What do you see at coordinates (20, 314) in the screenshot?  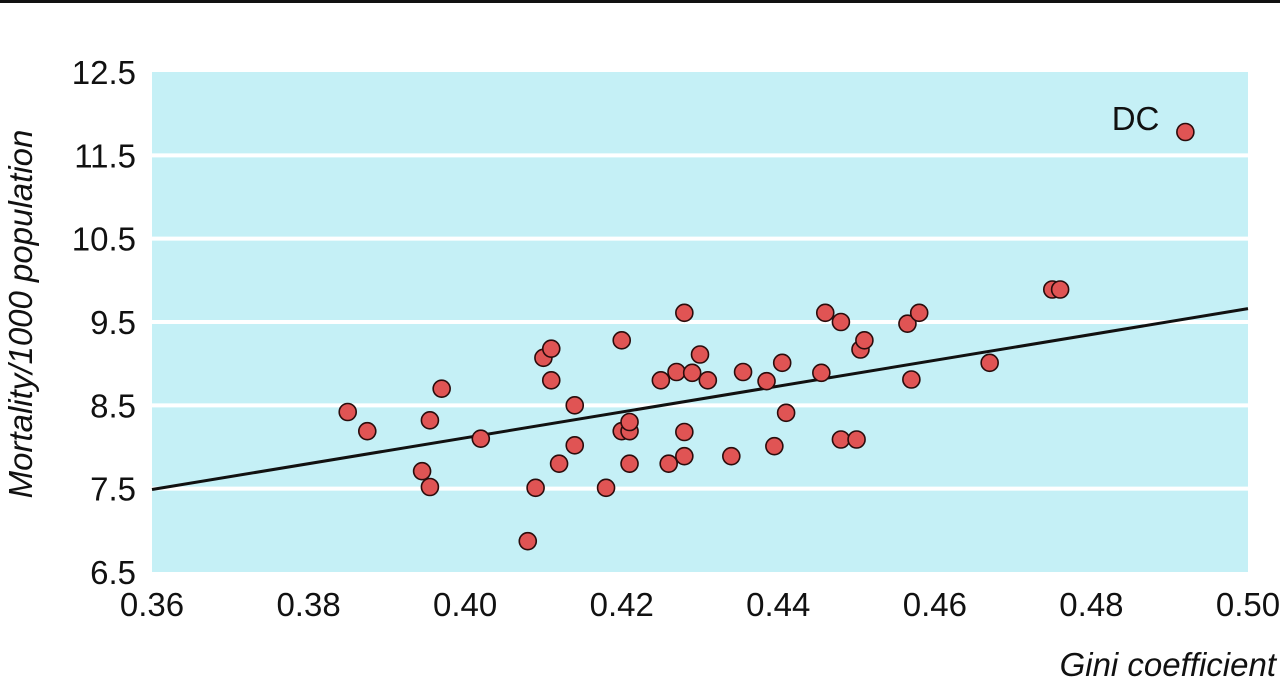 I see `y-axis-title: Mortality/1000 population` at bounding box center [20, 314].